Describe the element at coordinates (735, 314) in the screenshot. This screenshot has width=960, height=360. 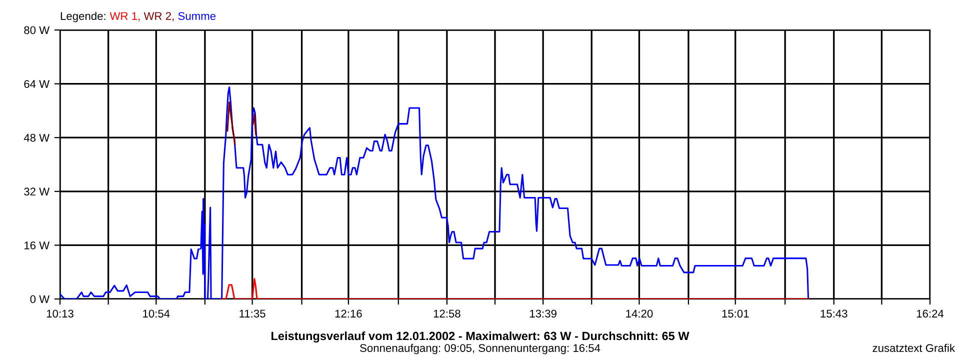
I see `x-tick-label: 15:01` at that location.